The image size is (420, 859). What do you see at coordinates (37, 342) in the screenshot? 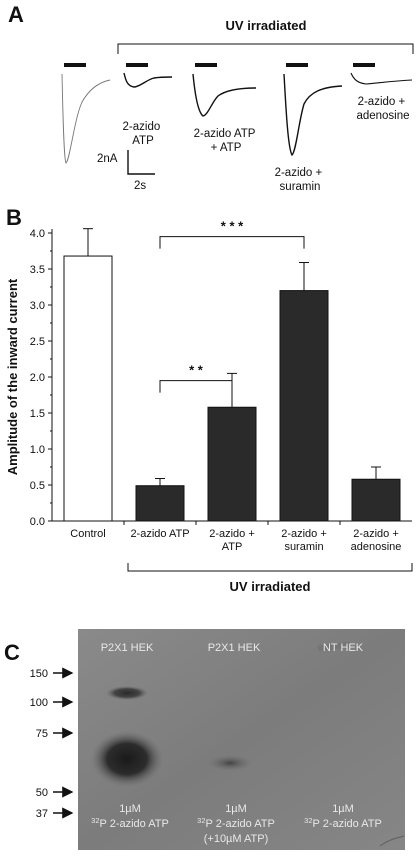
I see `y-tick-label: 2.5` at bounding box center [37, 342].